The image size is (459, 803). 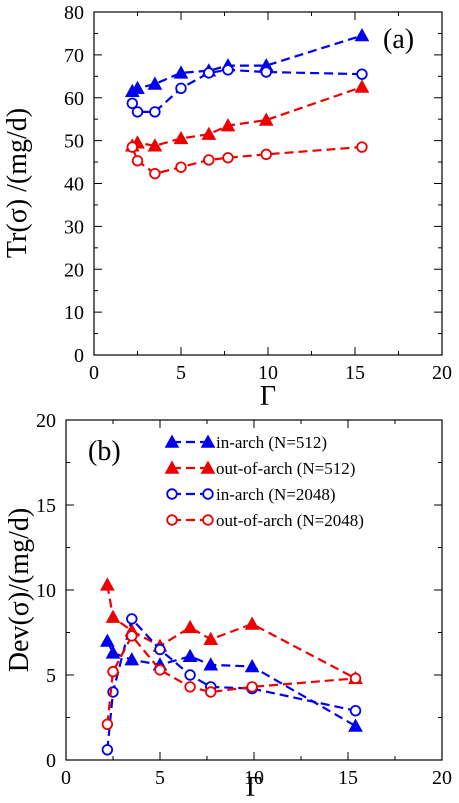 What do you see at coordinates (276, 494) in the screenshot?
I see `legend-label: in-arch (N=2048)` at bounding box center [276, 494].